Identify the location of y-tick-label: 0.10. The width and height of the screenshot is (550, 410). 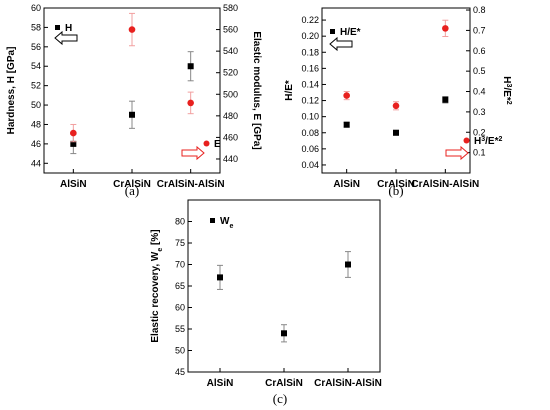
(310, 117).